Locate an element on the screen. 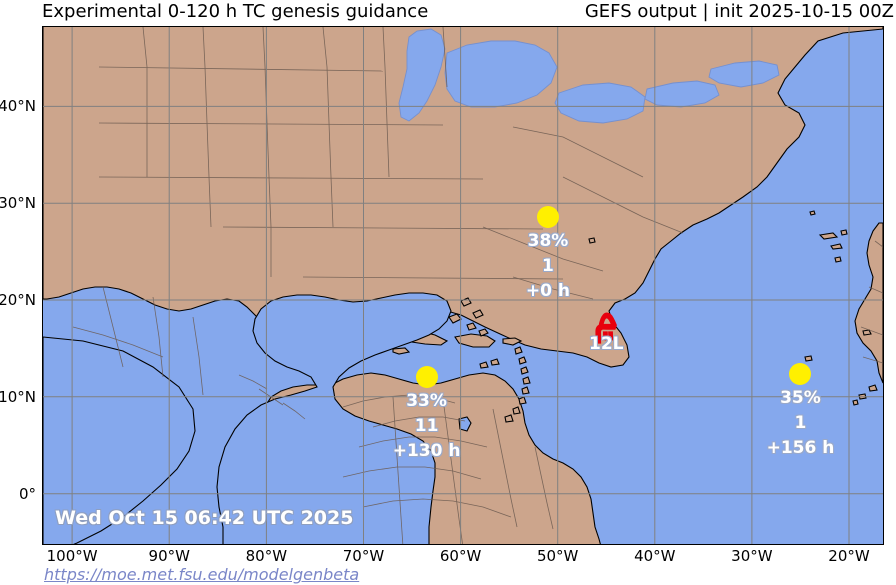 This screenshot has width=896, height=585. great-lakes is located at coordinates (589, 76).